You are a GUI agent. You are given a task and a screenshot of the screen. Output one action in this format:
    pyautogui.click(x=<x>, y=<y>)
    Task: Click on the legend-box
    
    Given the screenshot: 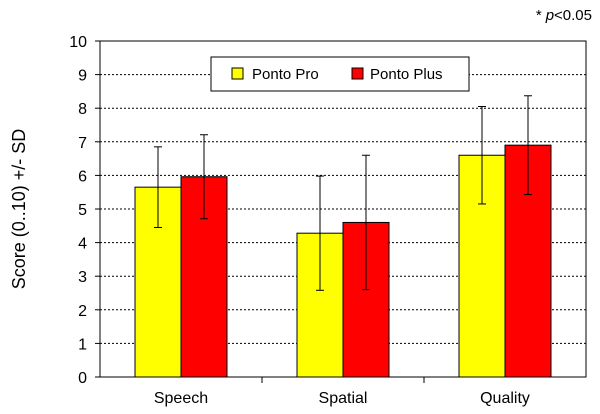 What is the action you would take?
    pyautogui.click(x=340, y=74)
    